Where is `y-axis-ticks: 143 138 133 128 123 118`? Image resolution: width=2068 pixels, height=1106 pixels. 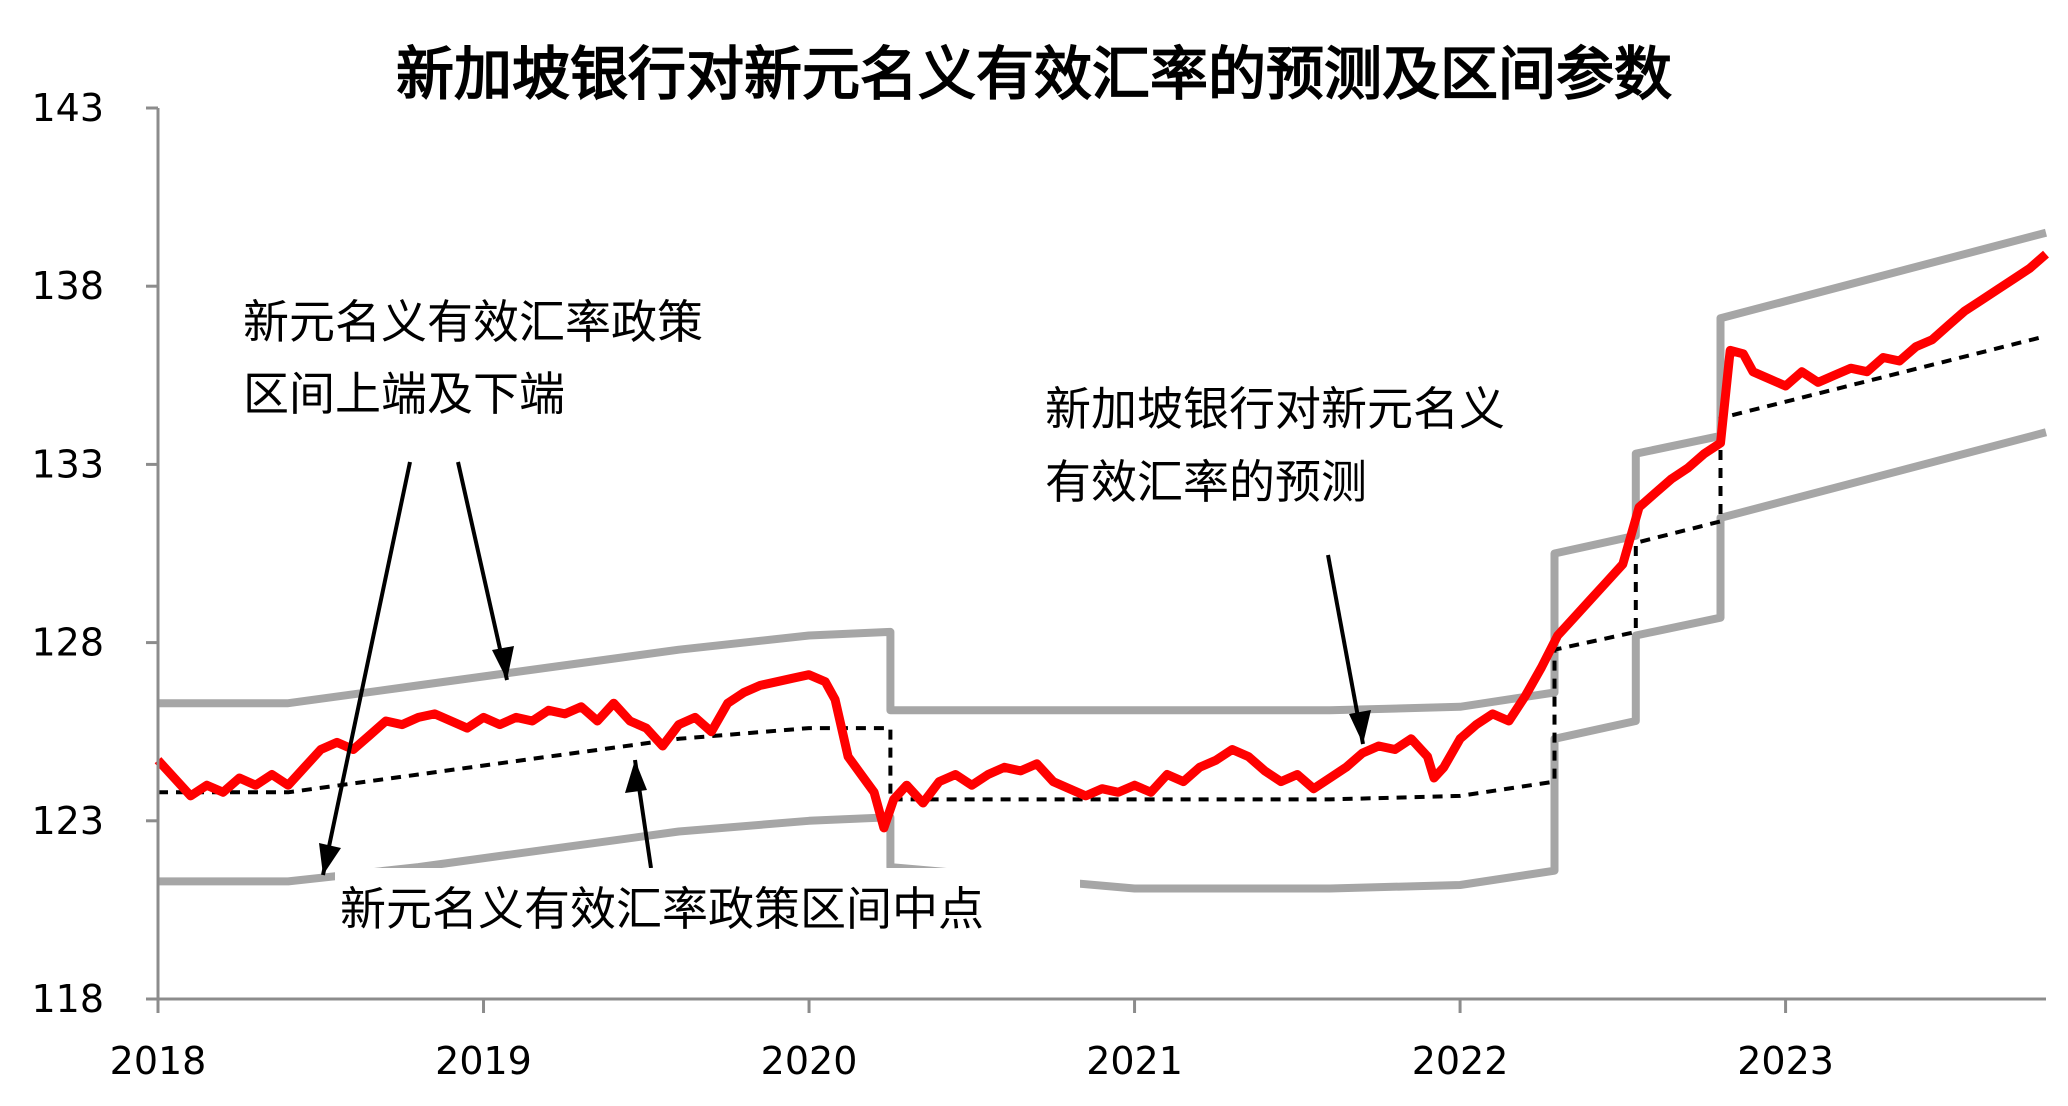 y-axis-ticks: 143 138 133 128 123 118 is located at coordinates (94, 553).